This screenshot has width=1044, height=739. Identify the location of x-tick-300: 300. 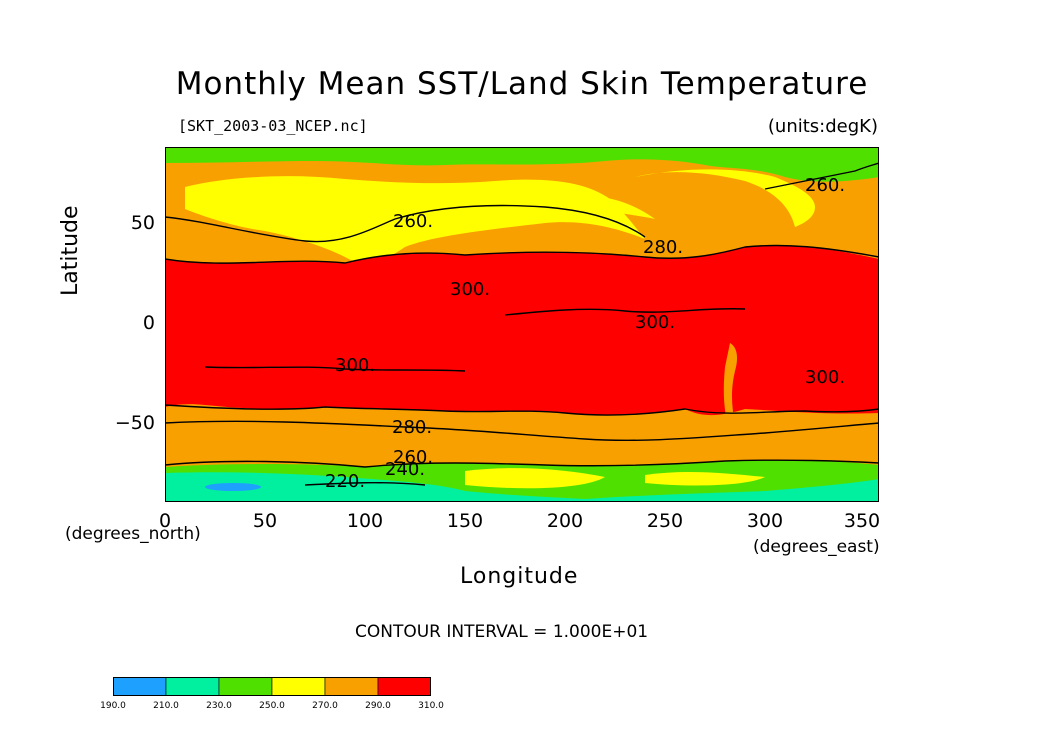
(765, 521).